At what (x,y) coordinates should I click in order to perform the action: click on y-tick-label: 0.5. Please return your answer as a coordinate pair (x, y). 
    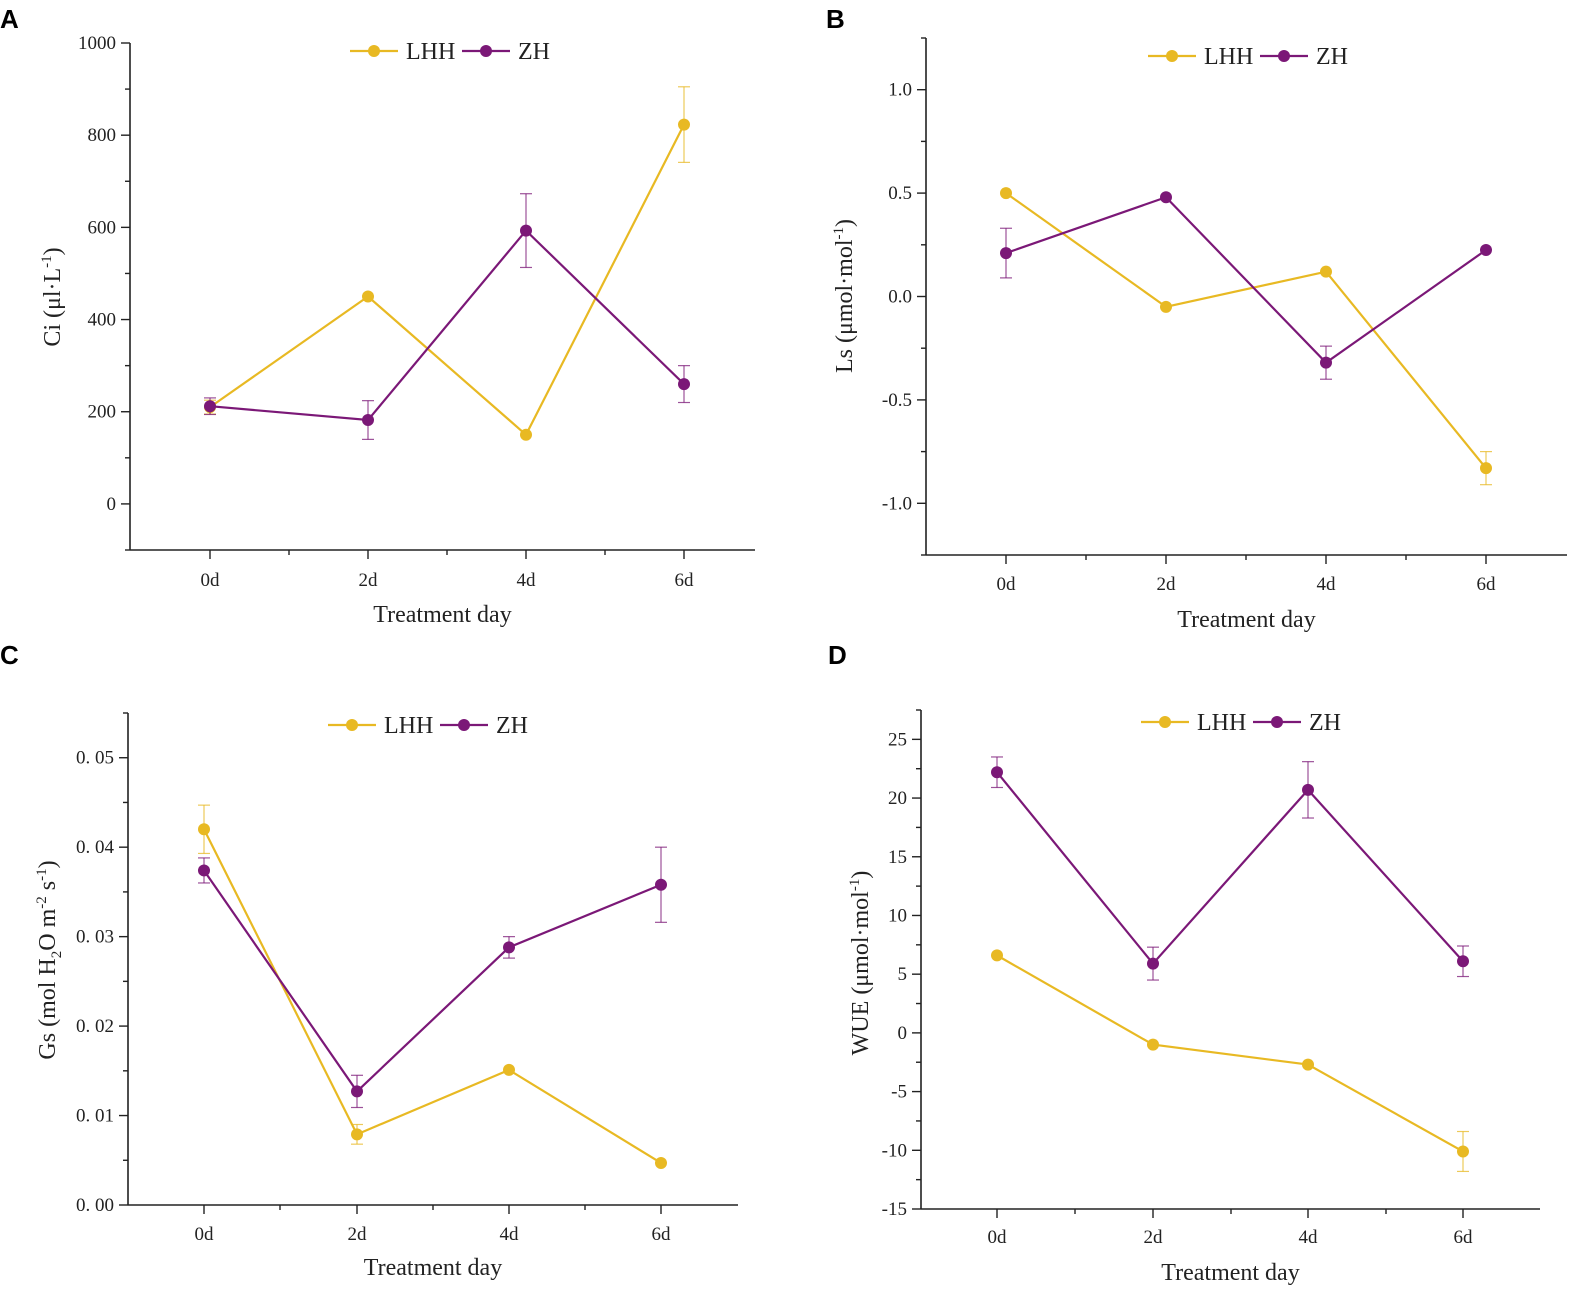
    Looking at the image, I should click on (900, 193).